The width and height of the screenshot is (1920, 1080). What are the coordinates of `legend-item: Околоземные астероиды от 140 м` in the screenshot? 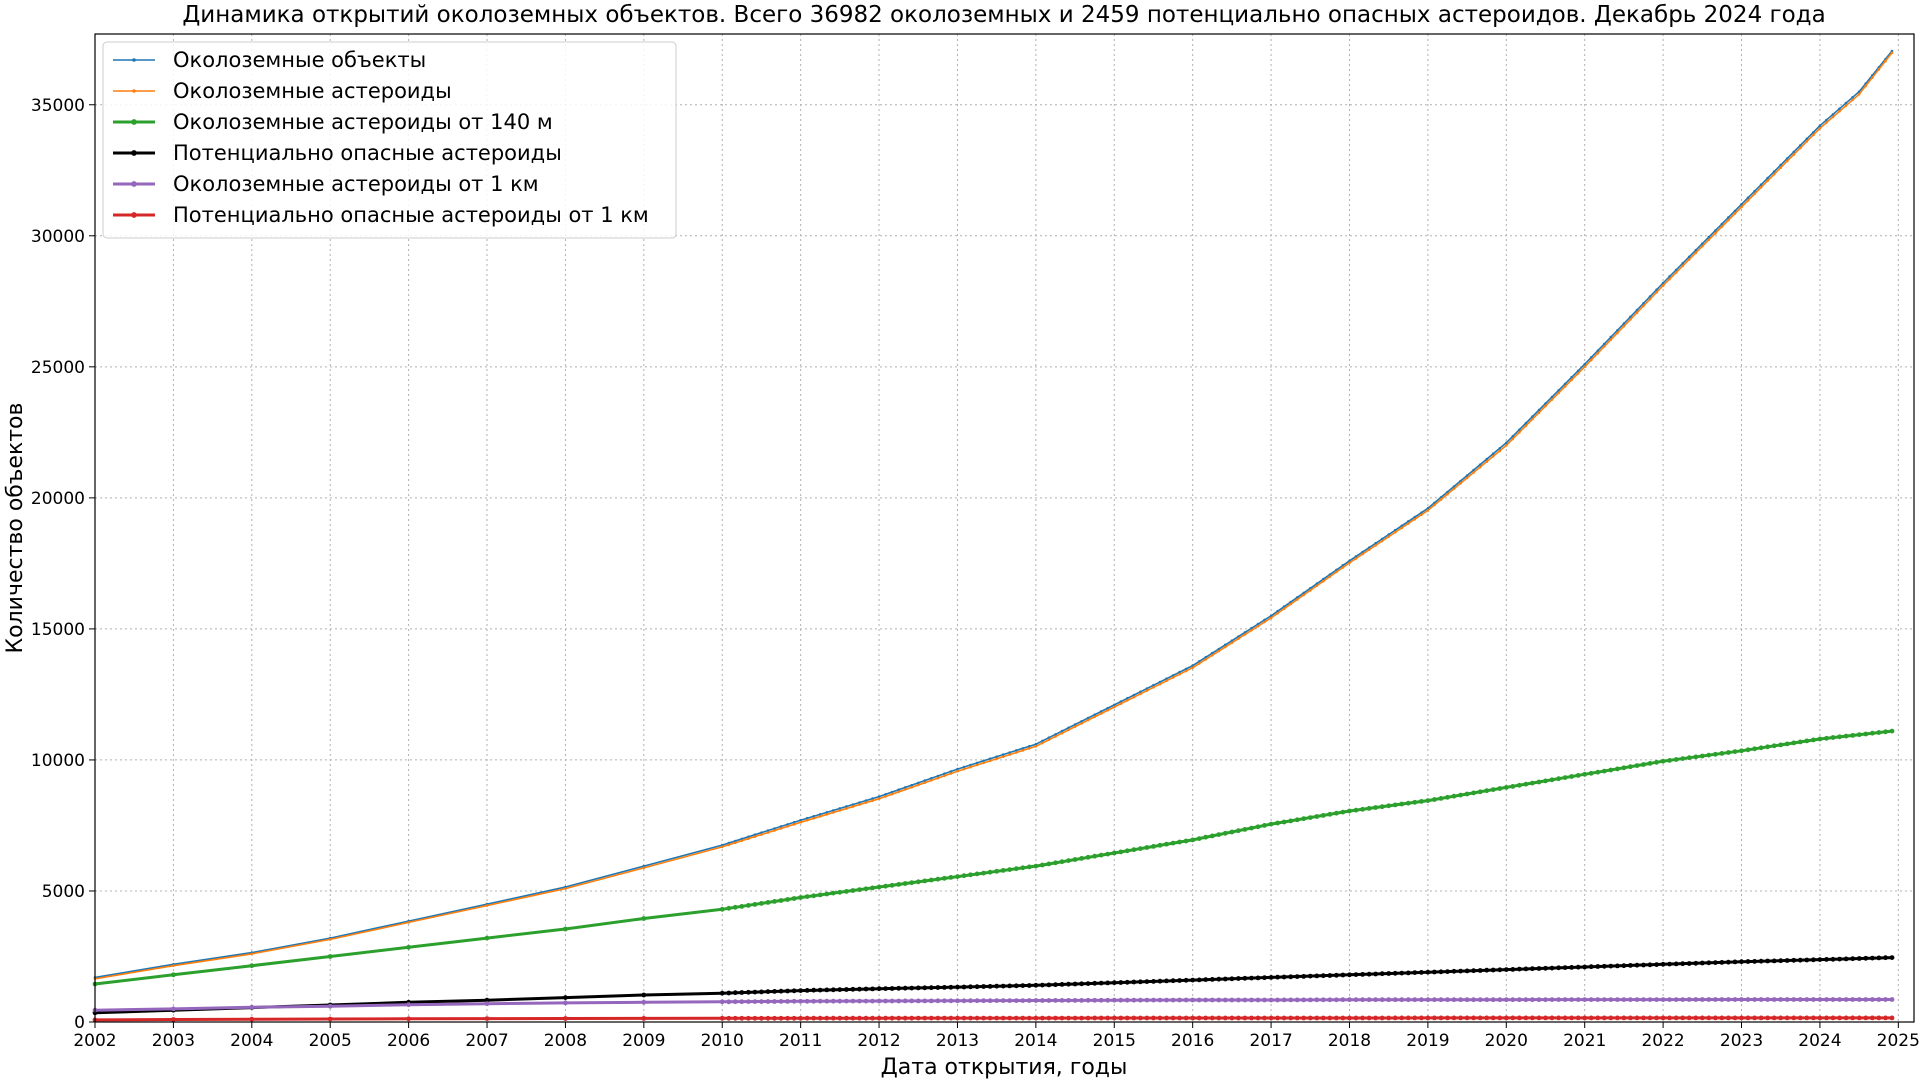 It's located at (333, 122).